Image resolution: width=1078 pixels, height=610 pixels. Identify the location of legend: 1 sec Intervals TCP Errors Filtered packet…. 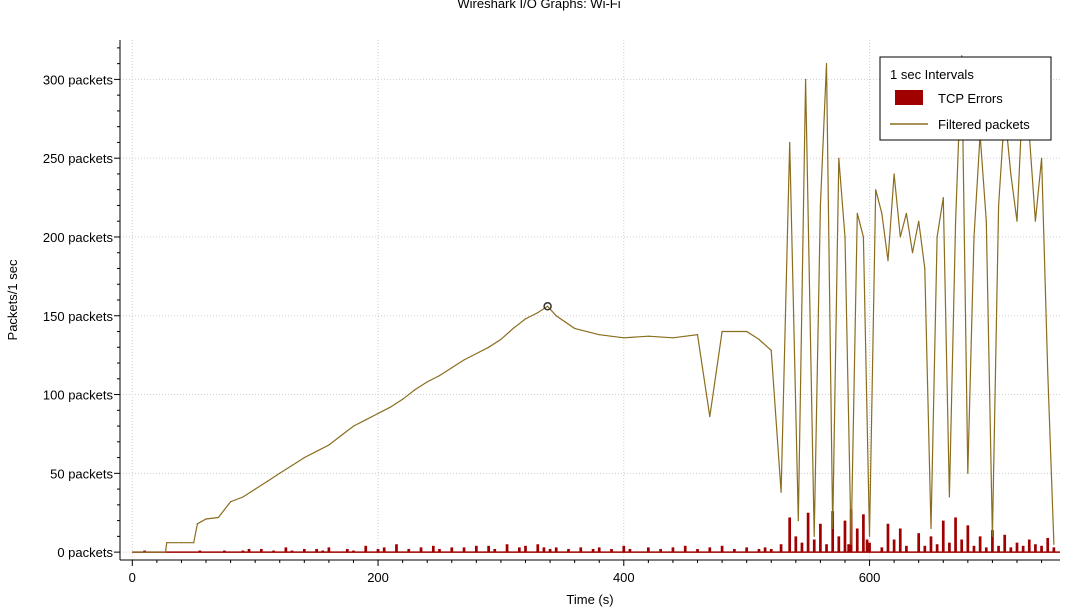
(965, 98).